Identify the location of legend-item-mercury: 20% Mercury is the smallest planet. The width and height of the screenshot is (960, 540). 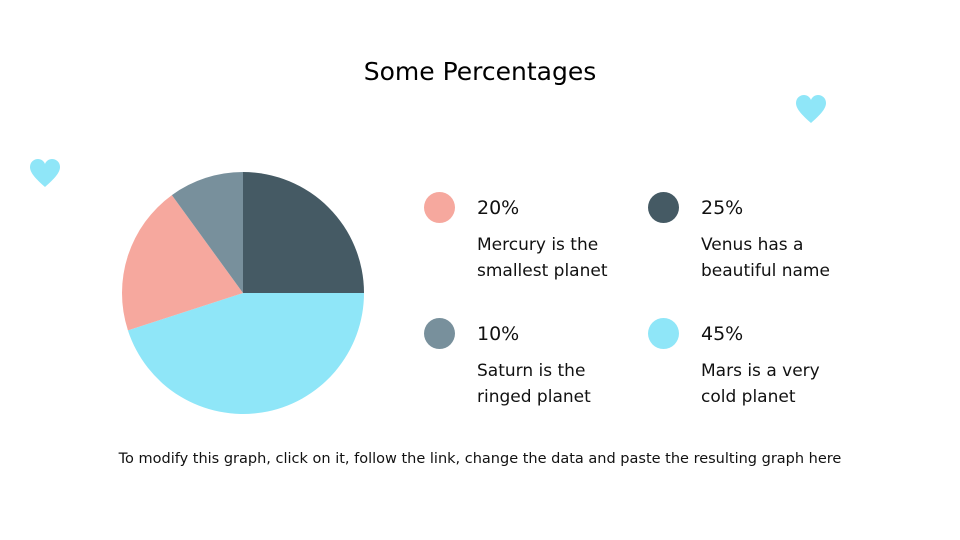
(524, 242).